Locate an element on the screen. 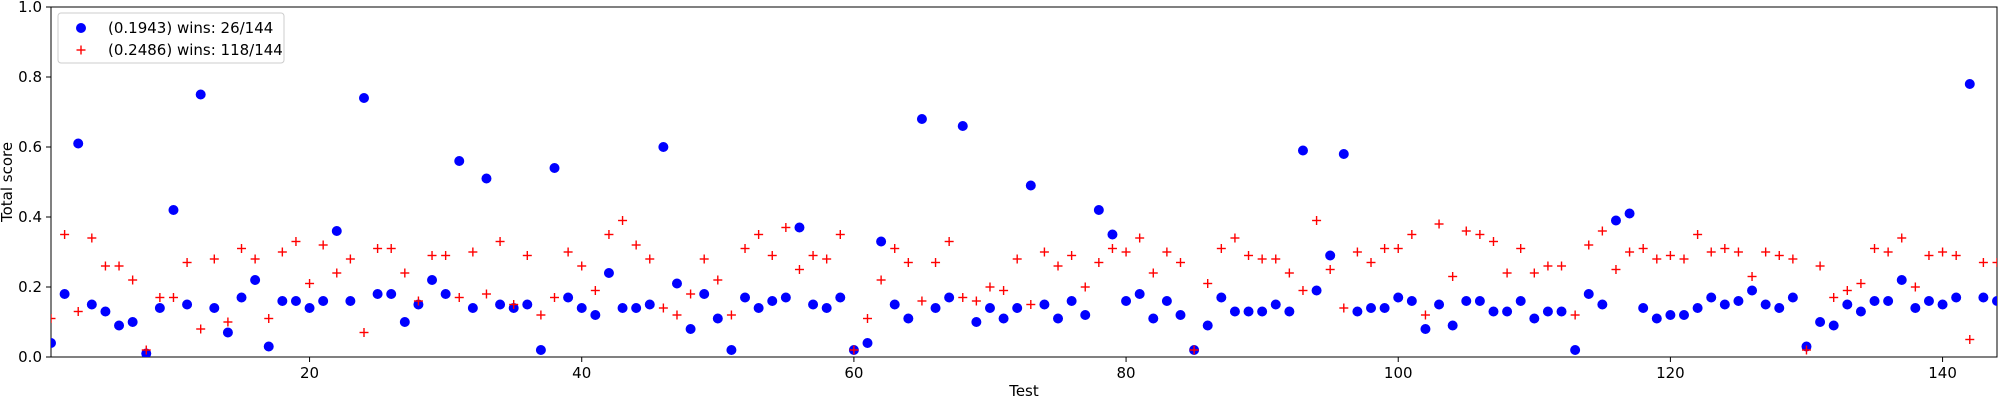 This screenshot has width=2000, height=400. x-tick-label: 60 is located at coordinates (853, 373).